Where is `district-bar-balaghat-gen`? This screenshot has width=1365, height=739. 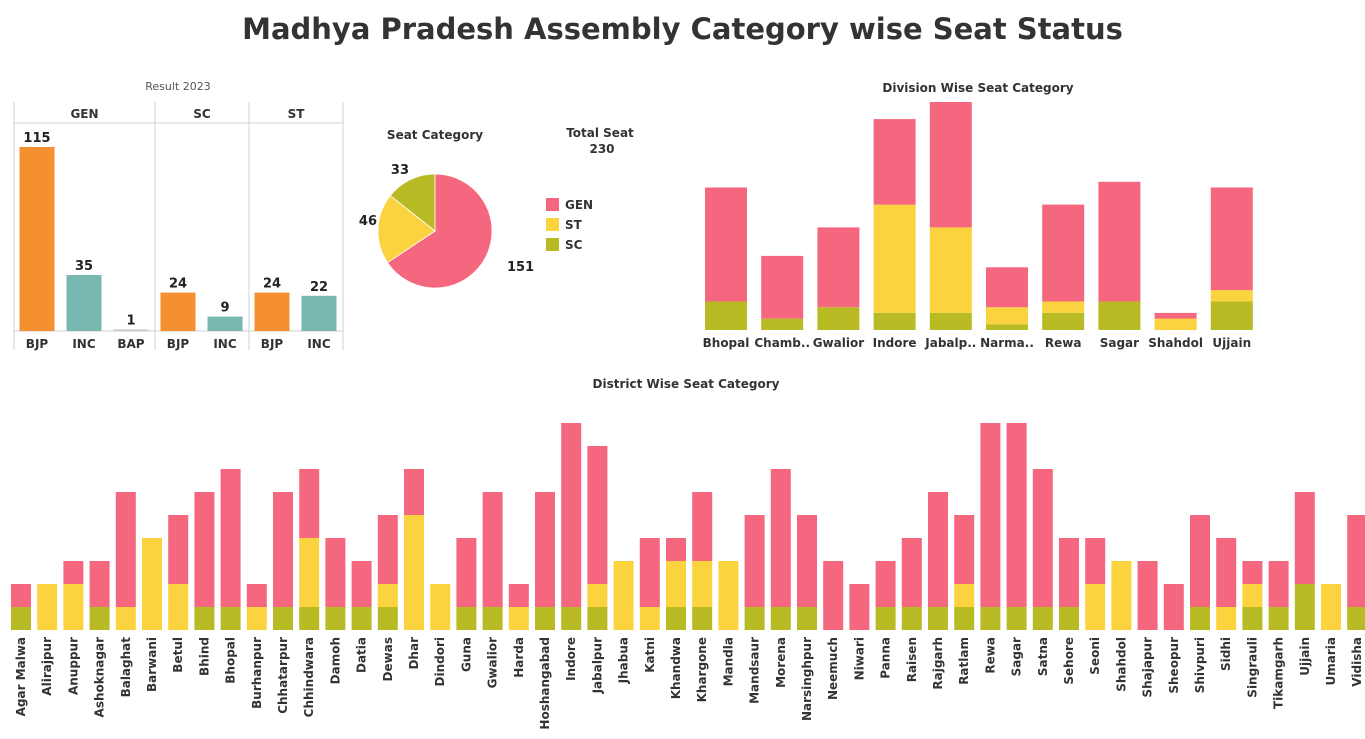 district-bar-balaghat-gen is located at coordinates (125, 549).